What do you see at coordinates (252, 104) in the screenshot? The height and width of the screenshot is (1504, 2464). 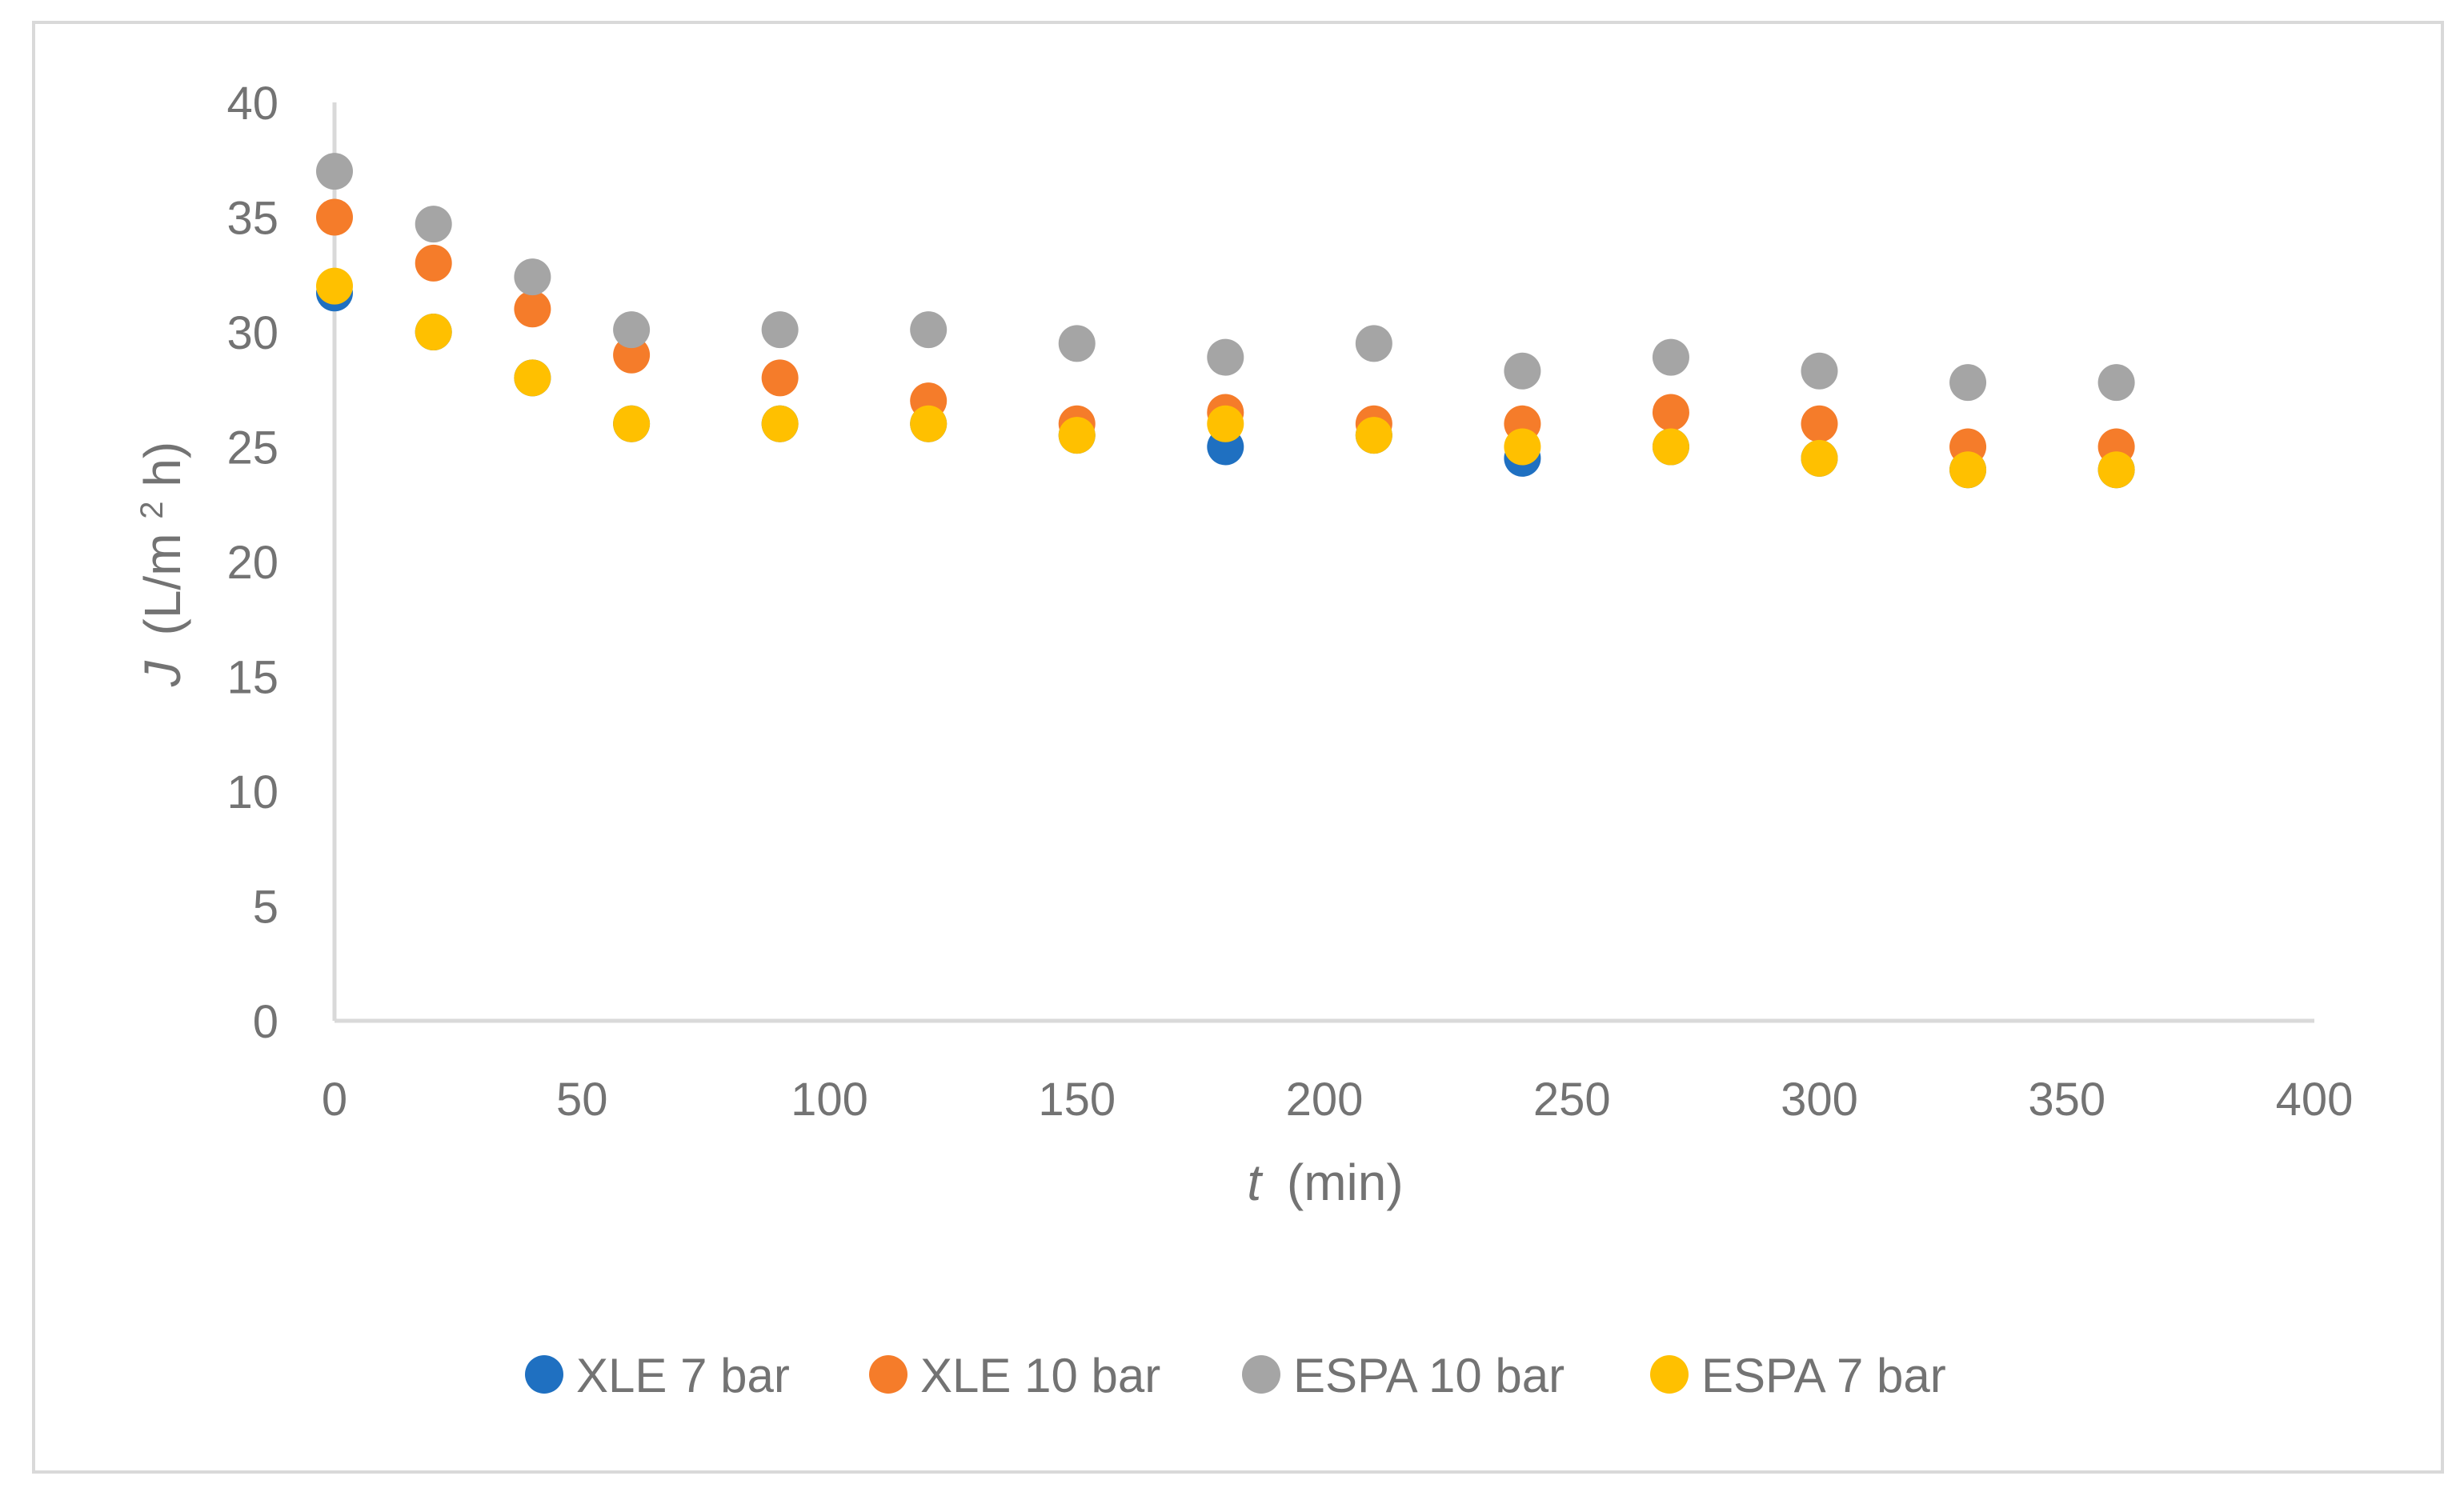 I see `y-tick-label: 40` at bounding box center [252, 104].